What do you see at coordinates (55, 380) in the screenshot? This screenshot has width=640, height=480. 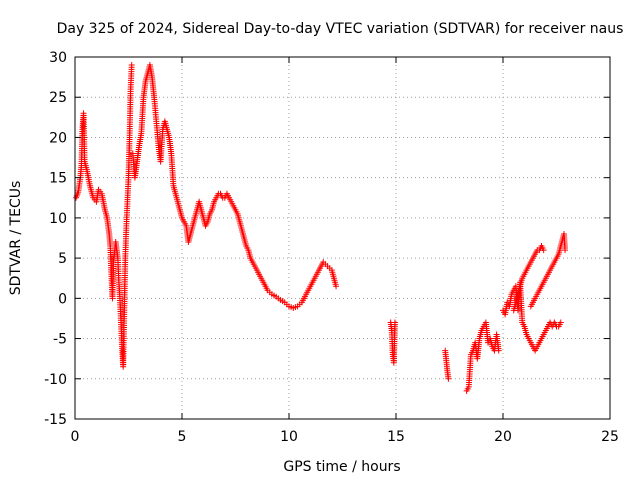 I see `y-tick-label: -10` at bounding box center [55, 380].